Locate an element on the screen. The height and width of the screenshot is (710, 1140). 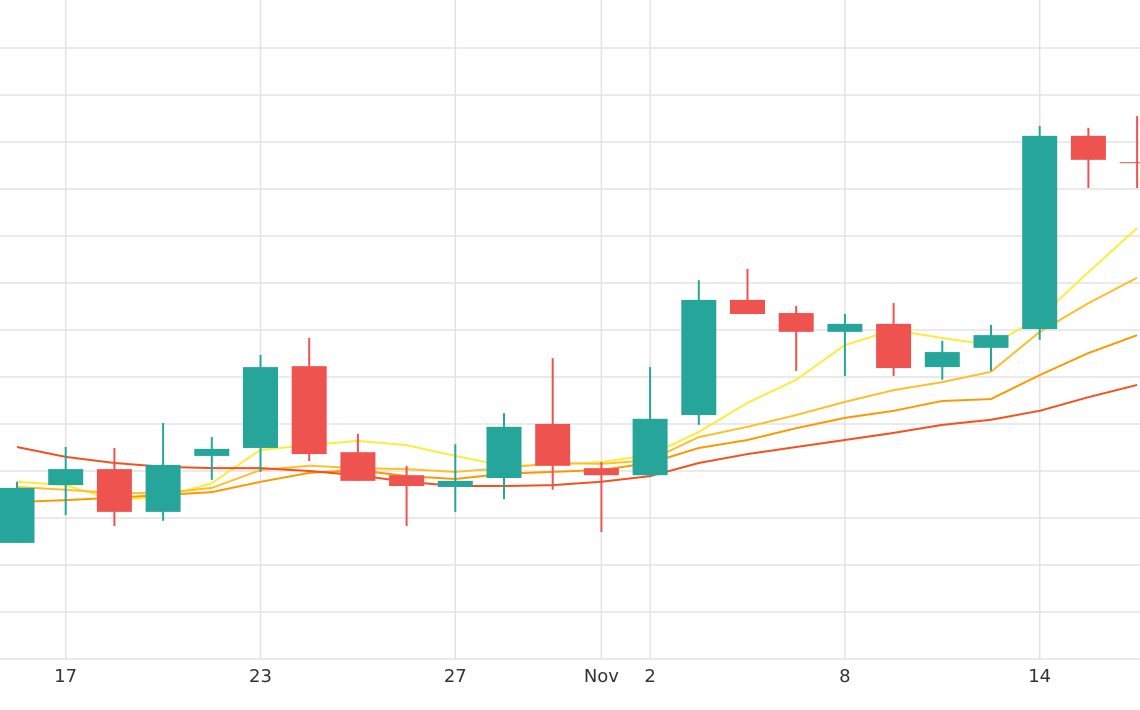
x-tick-label: 27 is located at coordinates (455, 676).